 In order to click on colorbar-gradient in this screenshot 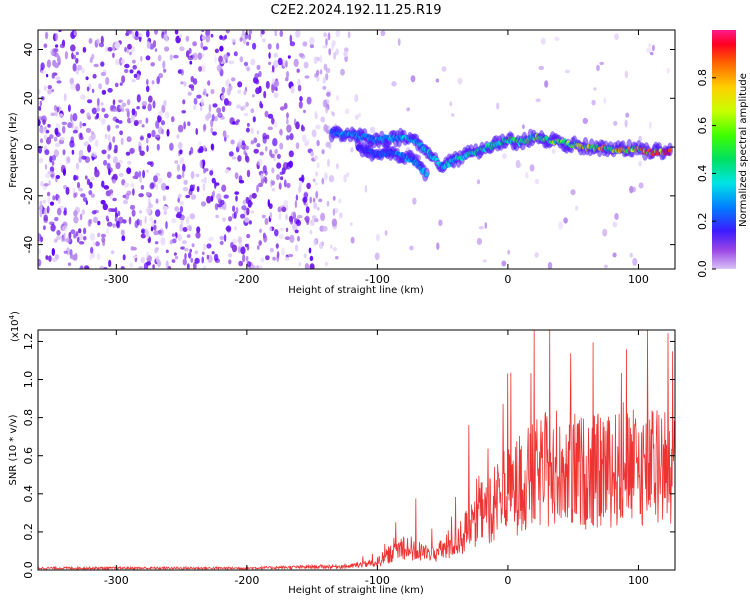, I will do `click(724, 149)`.